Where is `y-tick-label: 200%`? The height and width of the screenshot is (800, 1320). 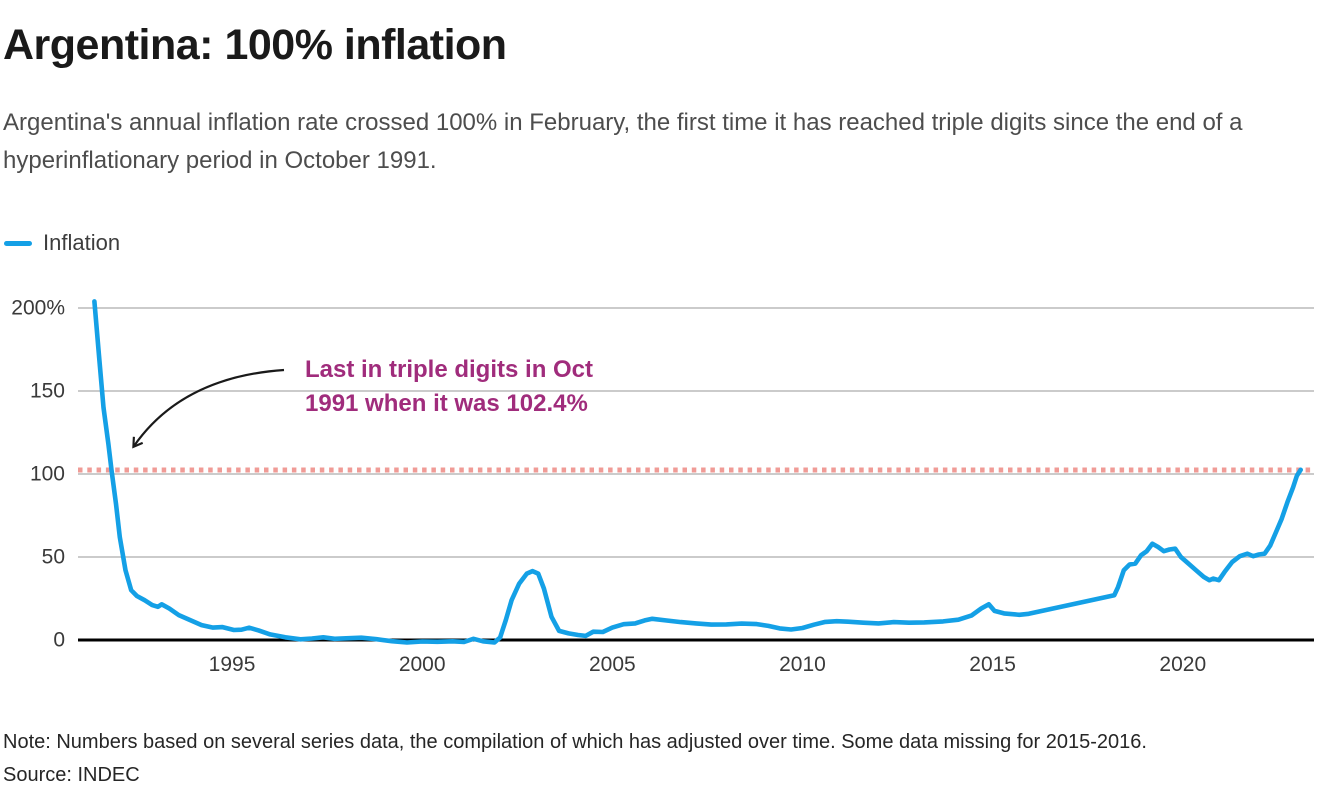
y-tick-label: 200% is located at coordinates (38, 308).